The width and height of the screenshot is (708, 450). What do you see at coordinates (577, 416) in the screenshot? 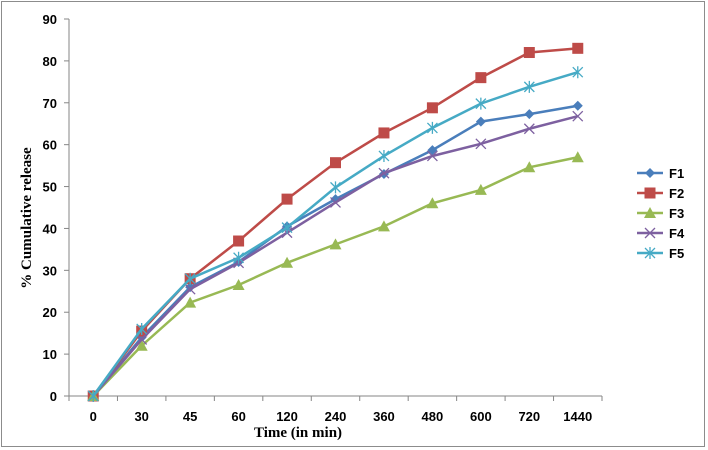
I see `x-tick-label: 1440` at bounding box center [577, 416].